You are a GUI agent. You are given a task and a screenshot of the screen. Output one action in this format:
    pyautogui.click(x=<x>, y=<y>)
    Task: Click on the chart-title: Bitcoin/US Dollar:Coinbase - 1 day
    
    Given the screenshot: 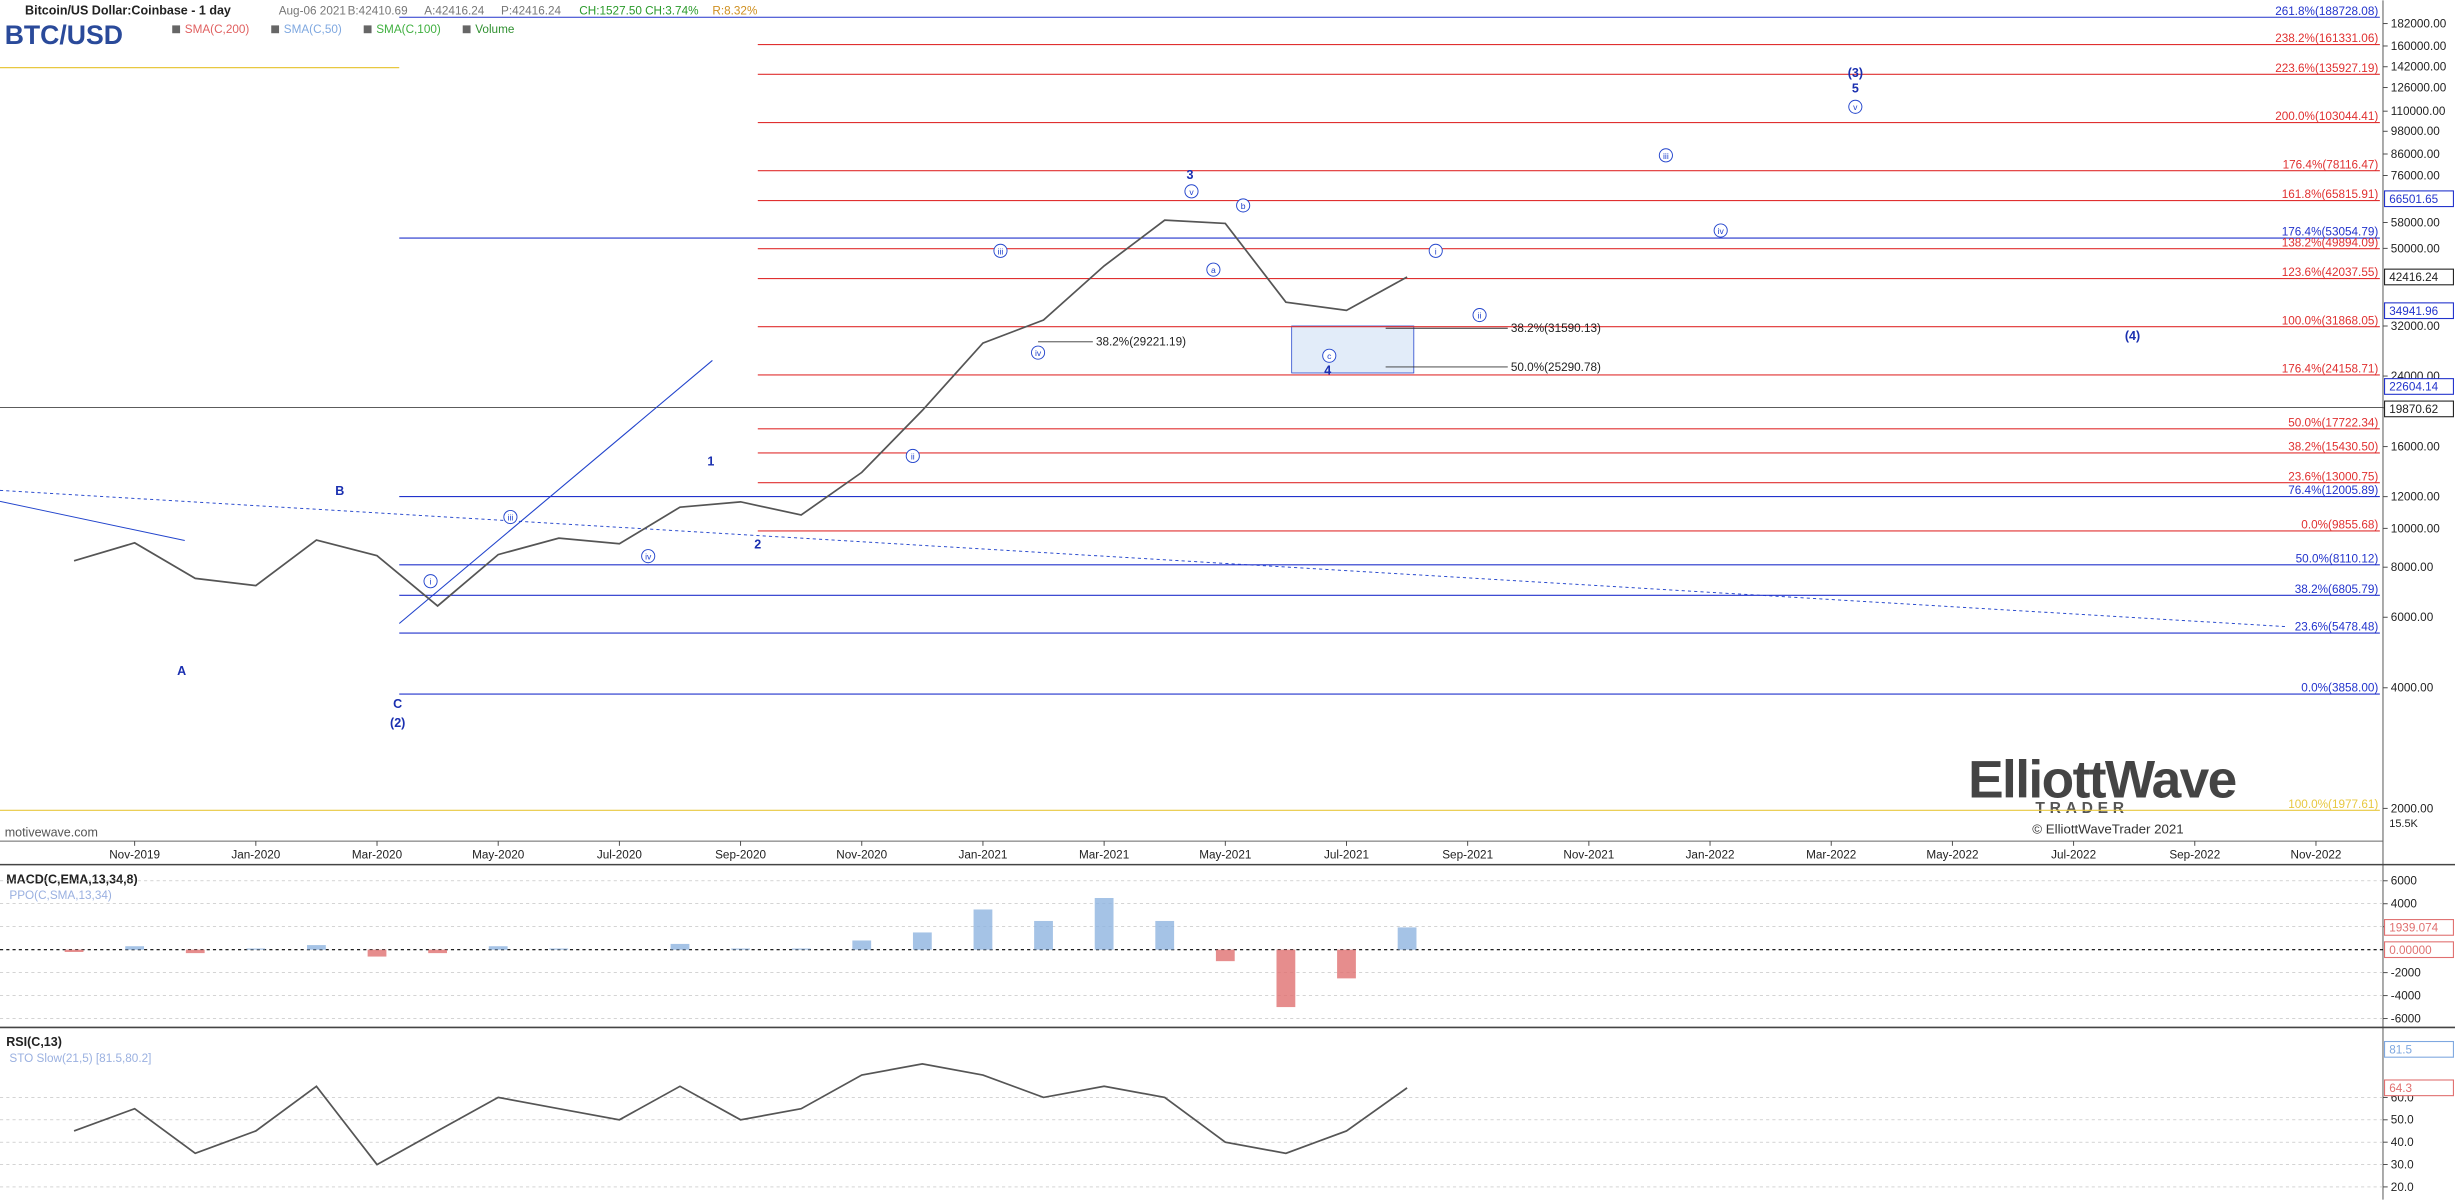 What is the action you would take?
    pyautogui.click(x=128, y=10)
    